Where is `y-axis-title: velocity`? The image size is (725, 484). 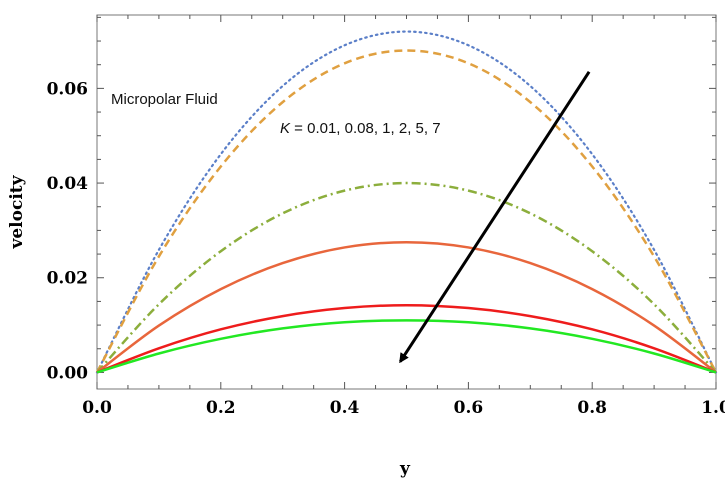
y-axis-title: velocity is located at coordinates (17, 211).